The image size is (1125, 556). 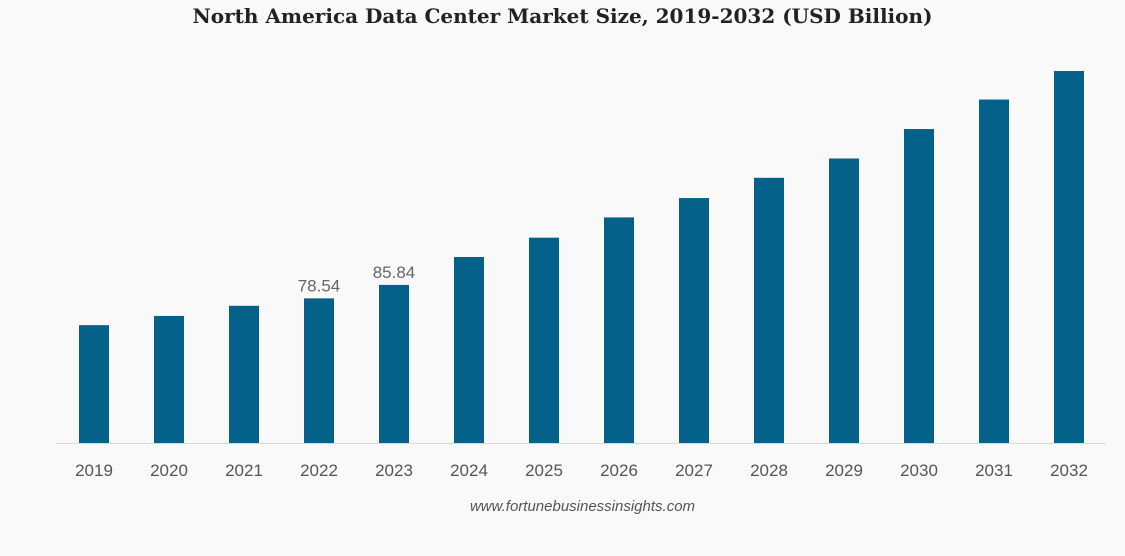 I want to click on bar-2032, so click(x=1069, y=257).